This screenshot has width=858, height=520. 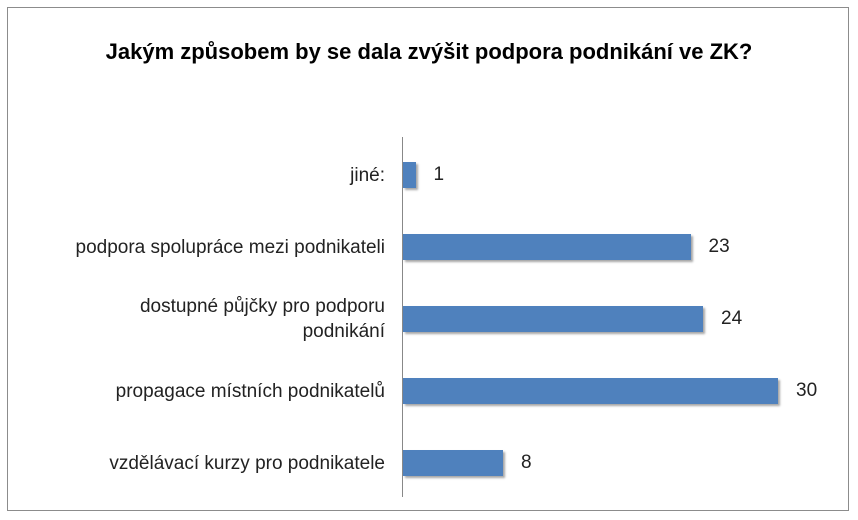 I want to click on data-label: 8, so click(x=526, y=462).